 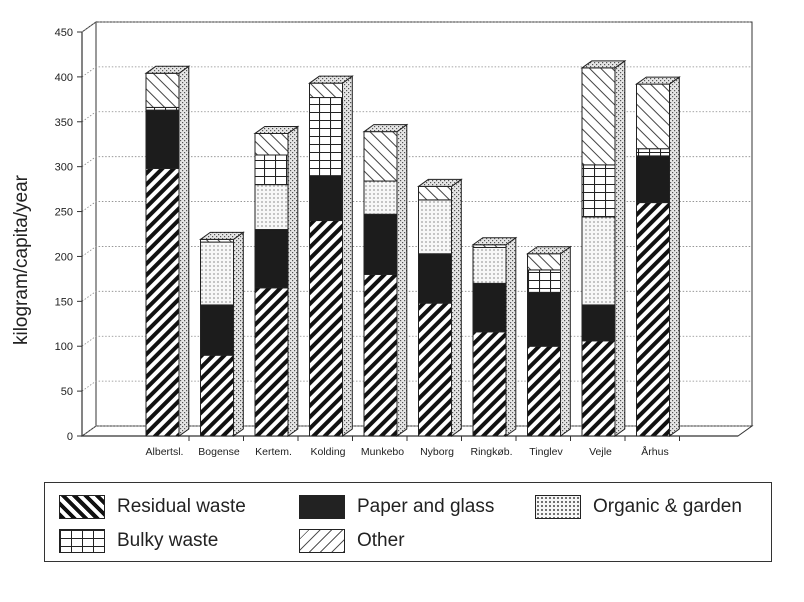 I want to click on y-tick-label: 0, so click(x=70, y=437).